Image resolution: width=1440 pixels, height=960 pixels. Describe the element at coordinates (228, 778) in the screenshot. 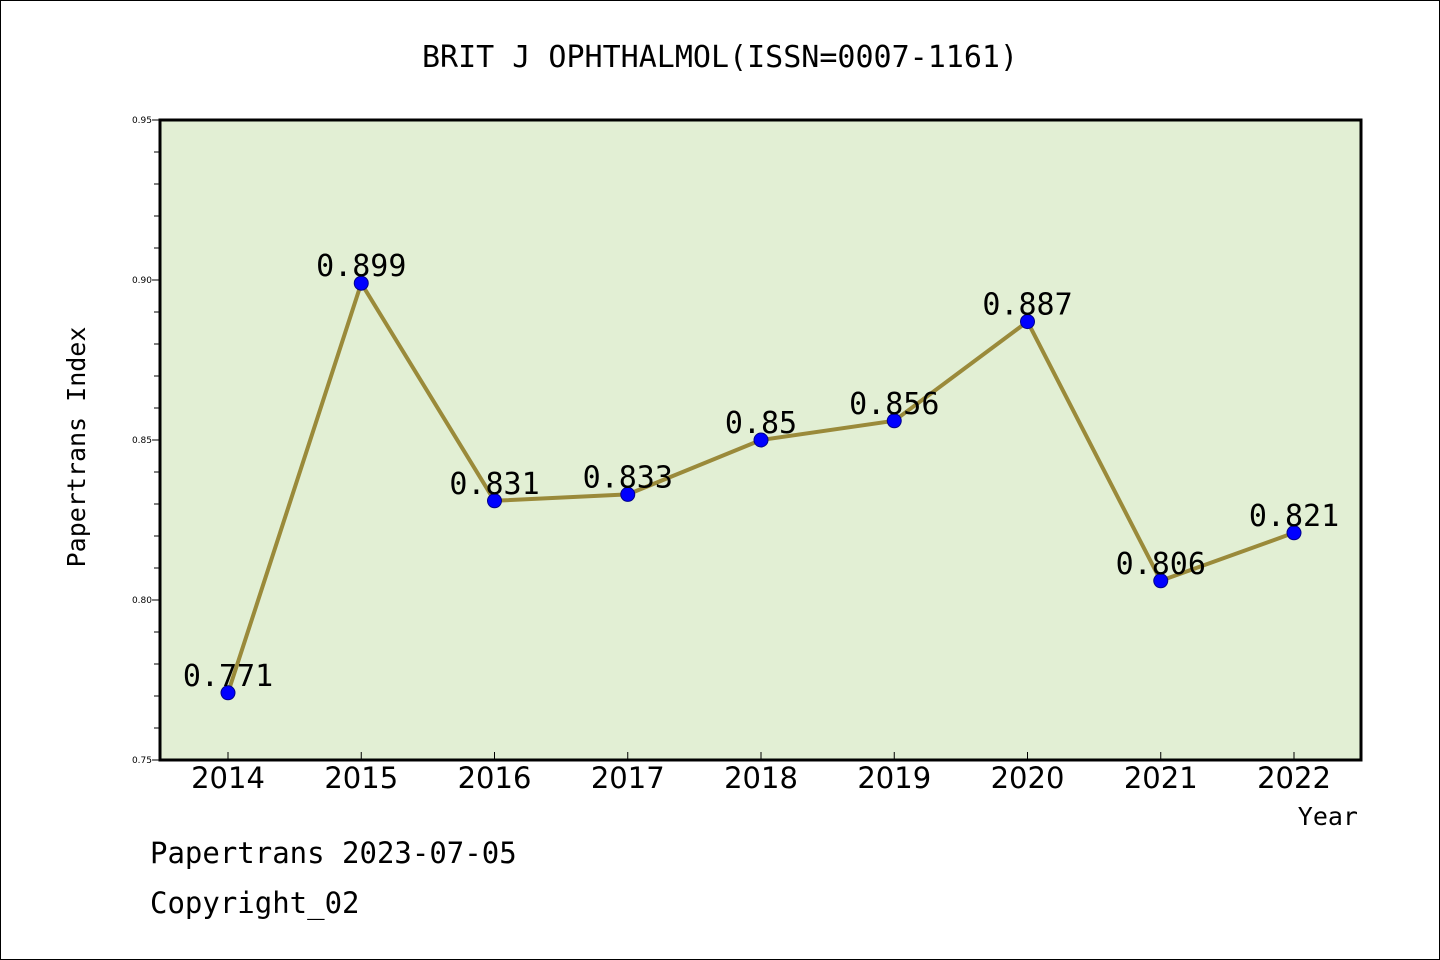

I see `x-tick-label: 2014` at that location.